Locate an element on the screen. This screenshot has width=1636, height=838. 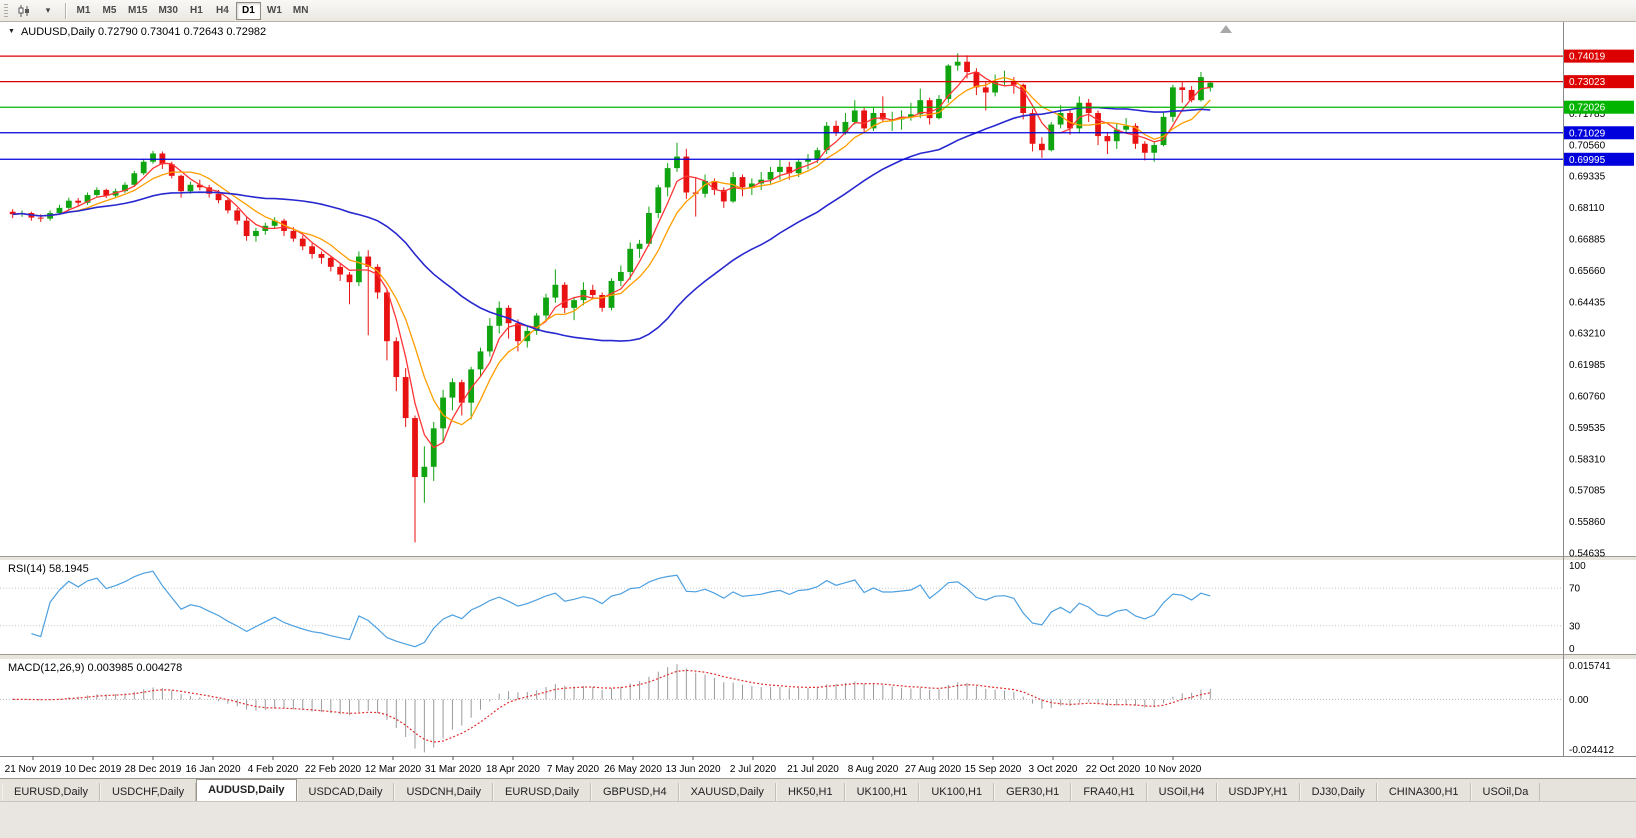
svg-text: 16 Jan 2020 is located at coordinates (212, 769).